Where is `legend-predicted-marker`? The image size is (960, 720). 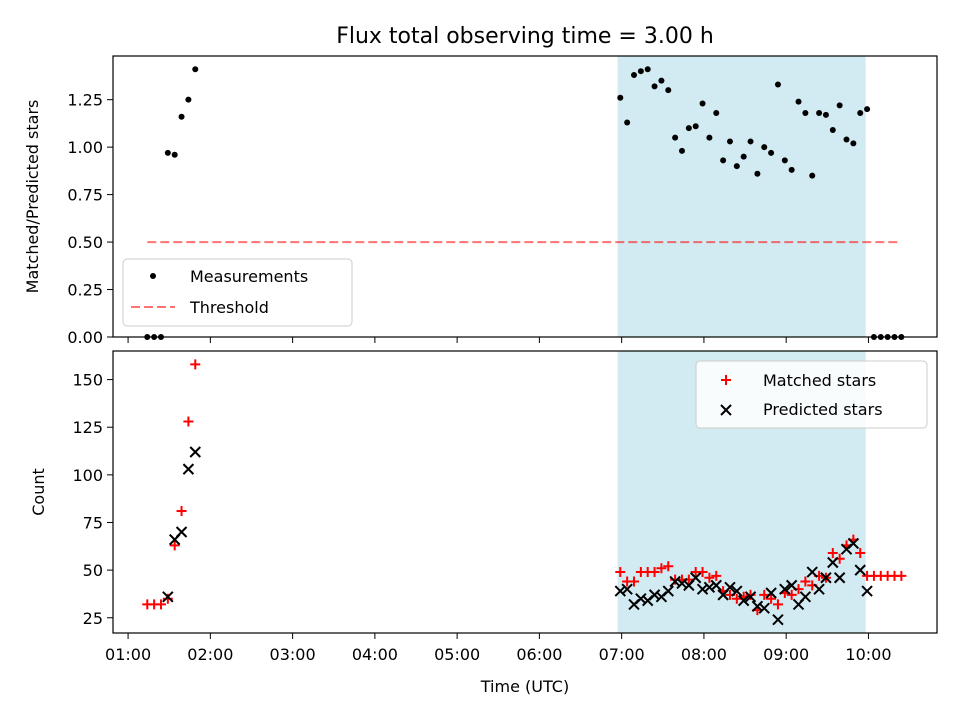
legend-predicted-marker is located at coordinates (726, 410).